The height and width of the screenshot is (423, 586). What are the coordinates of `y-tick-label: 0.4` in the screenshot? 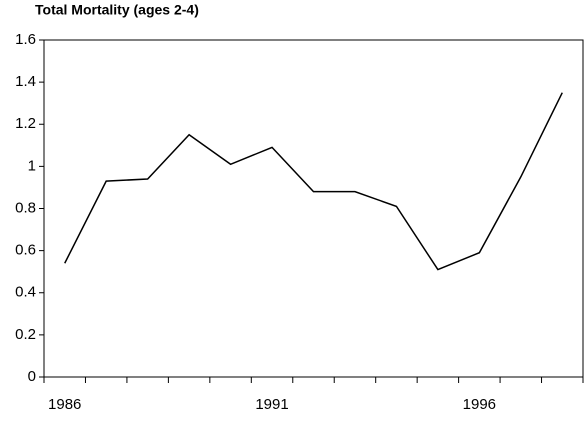 It's located at (25, 292).